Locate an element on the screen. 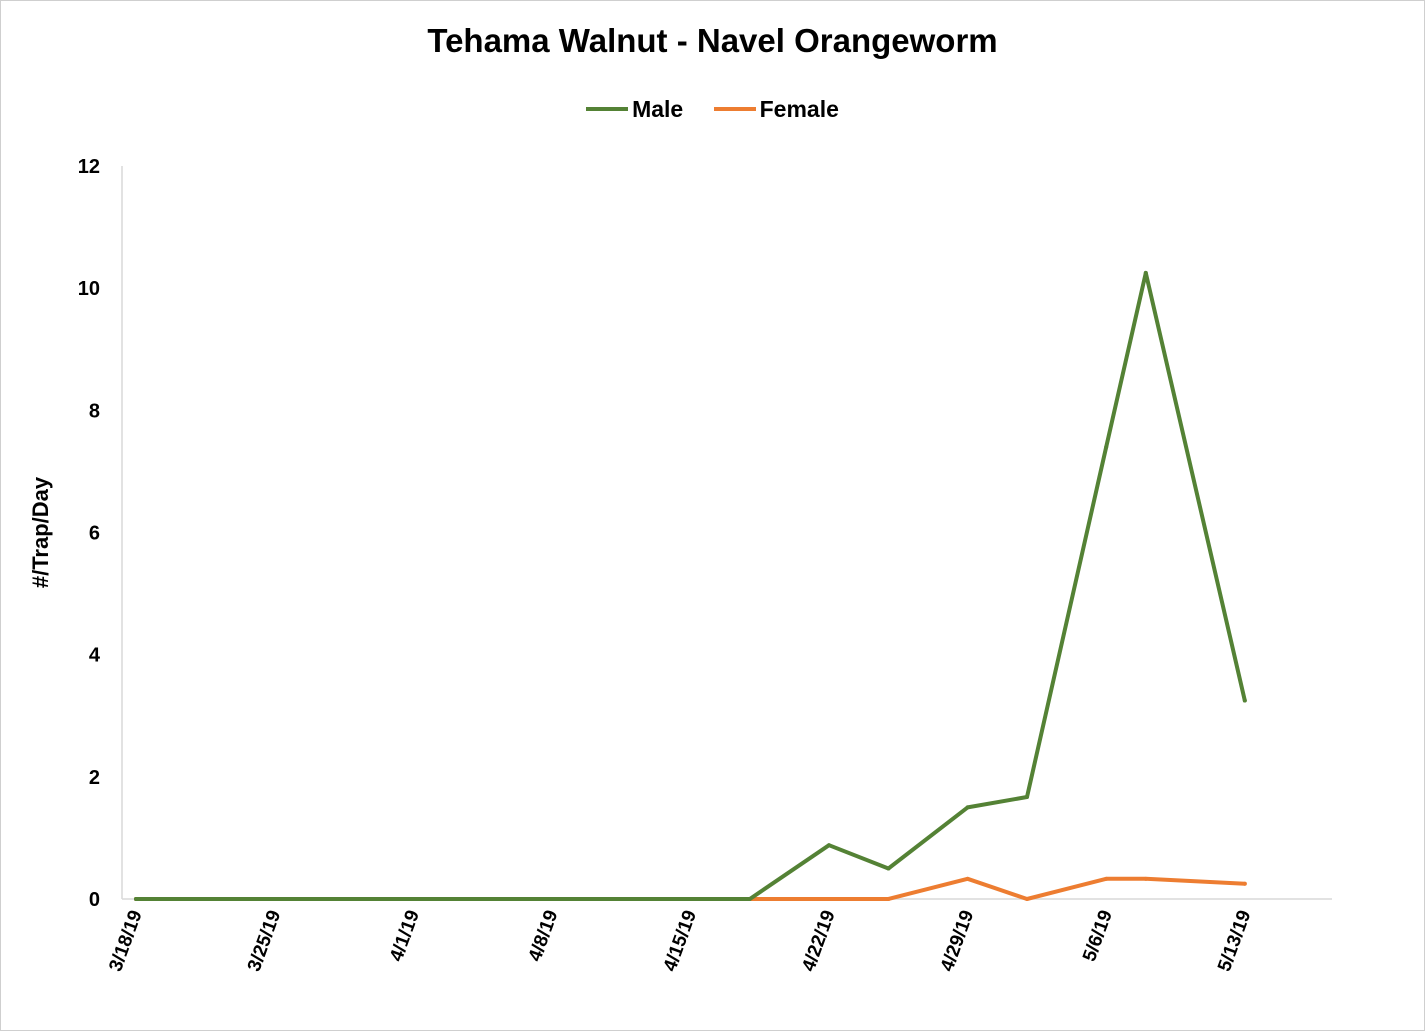 This screenshot has width=1425, height=1031. x-tick-label: 4/8/19 is located at coordinates (544, 936).